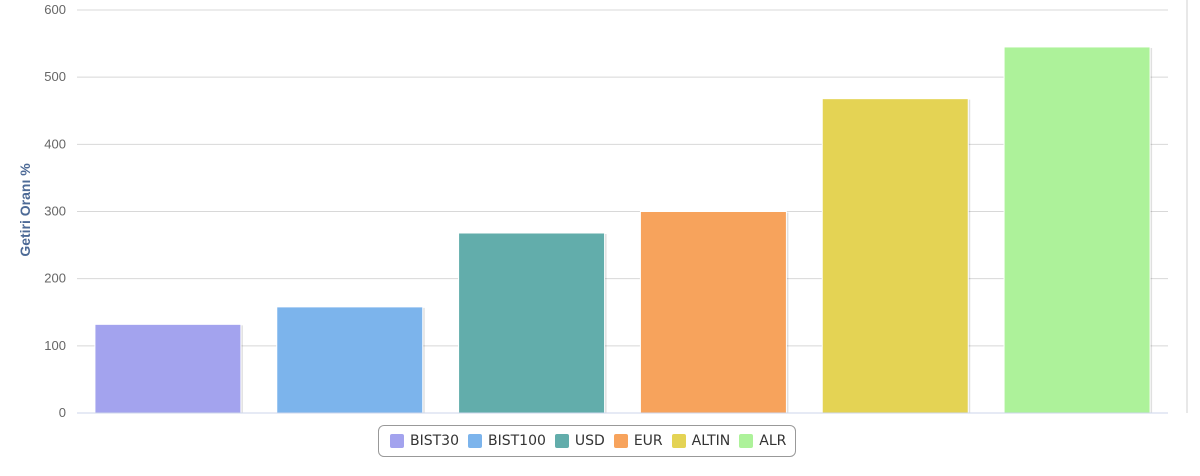  What do you see at coordinates (434, 441) in the screenshot?
I see `legend-label: BIST30` at bounding box center [434, 441].